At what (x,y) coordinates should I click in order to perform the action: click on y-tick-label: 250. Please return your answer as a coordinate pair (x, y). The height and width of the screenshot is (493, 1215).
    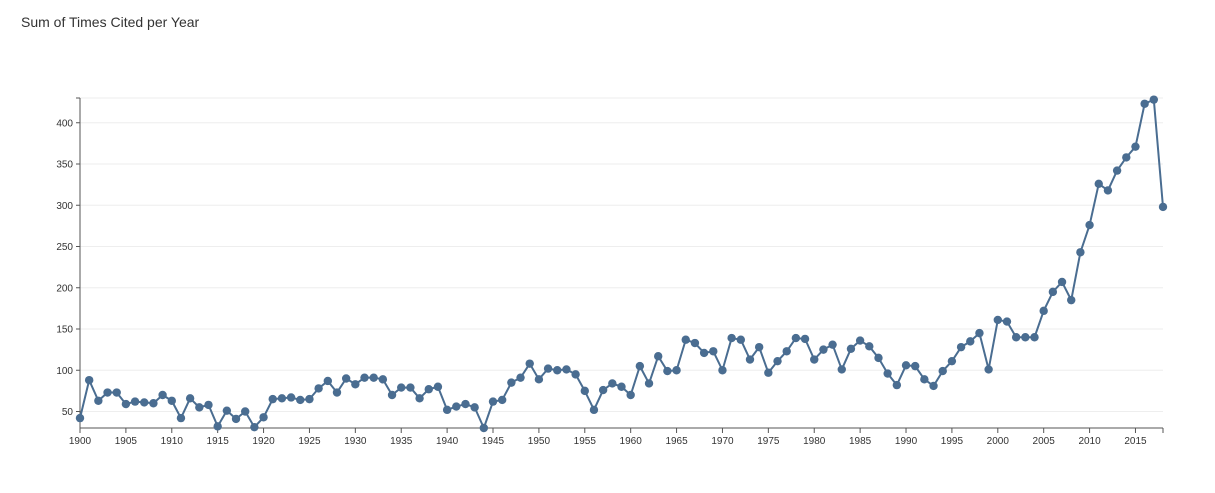
    Looking at the image, I should click on (64, 247).